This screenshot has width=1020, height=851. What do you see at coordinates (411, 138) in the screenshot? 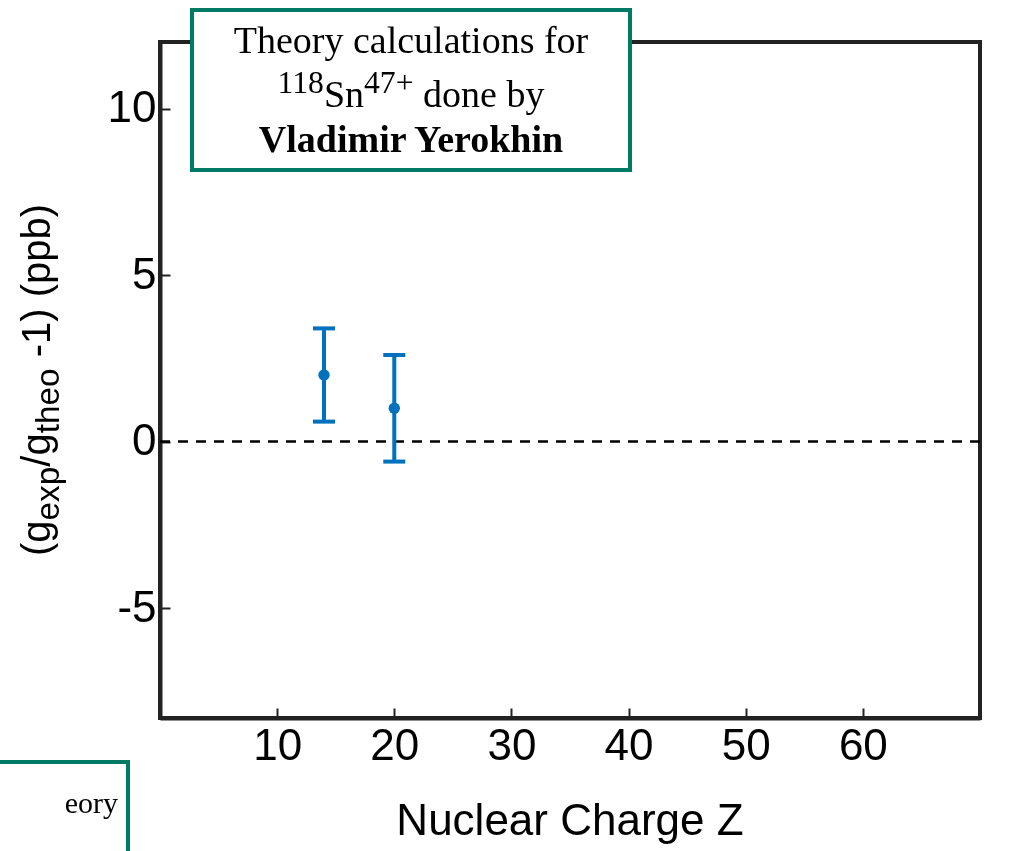
I see `annotation: Vladimir Yerokhin` at bounding box center [411, 138].